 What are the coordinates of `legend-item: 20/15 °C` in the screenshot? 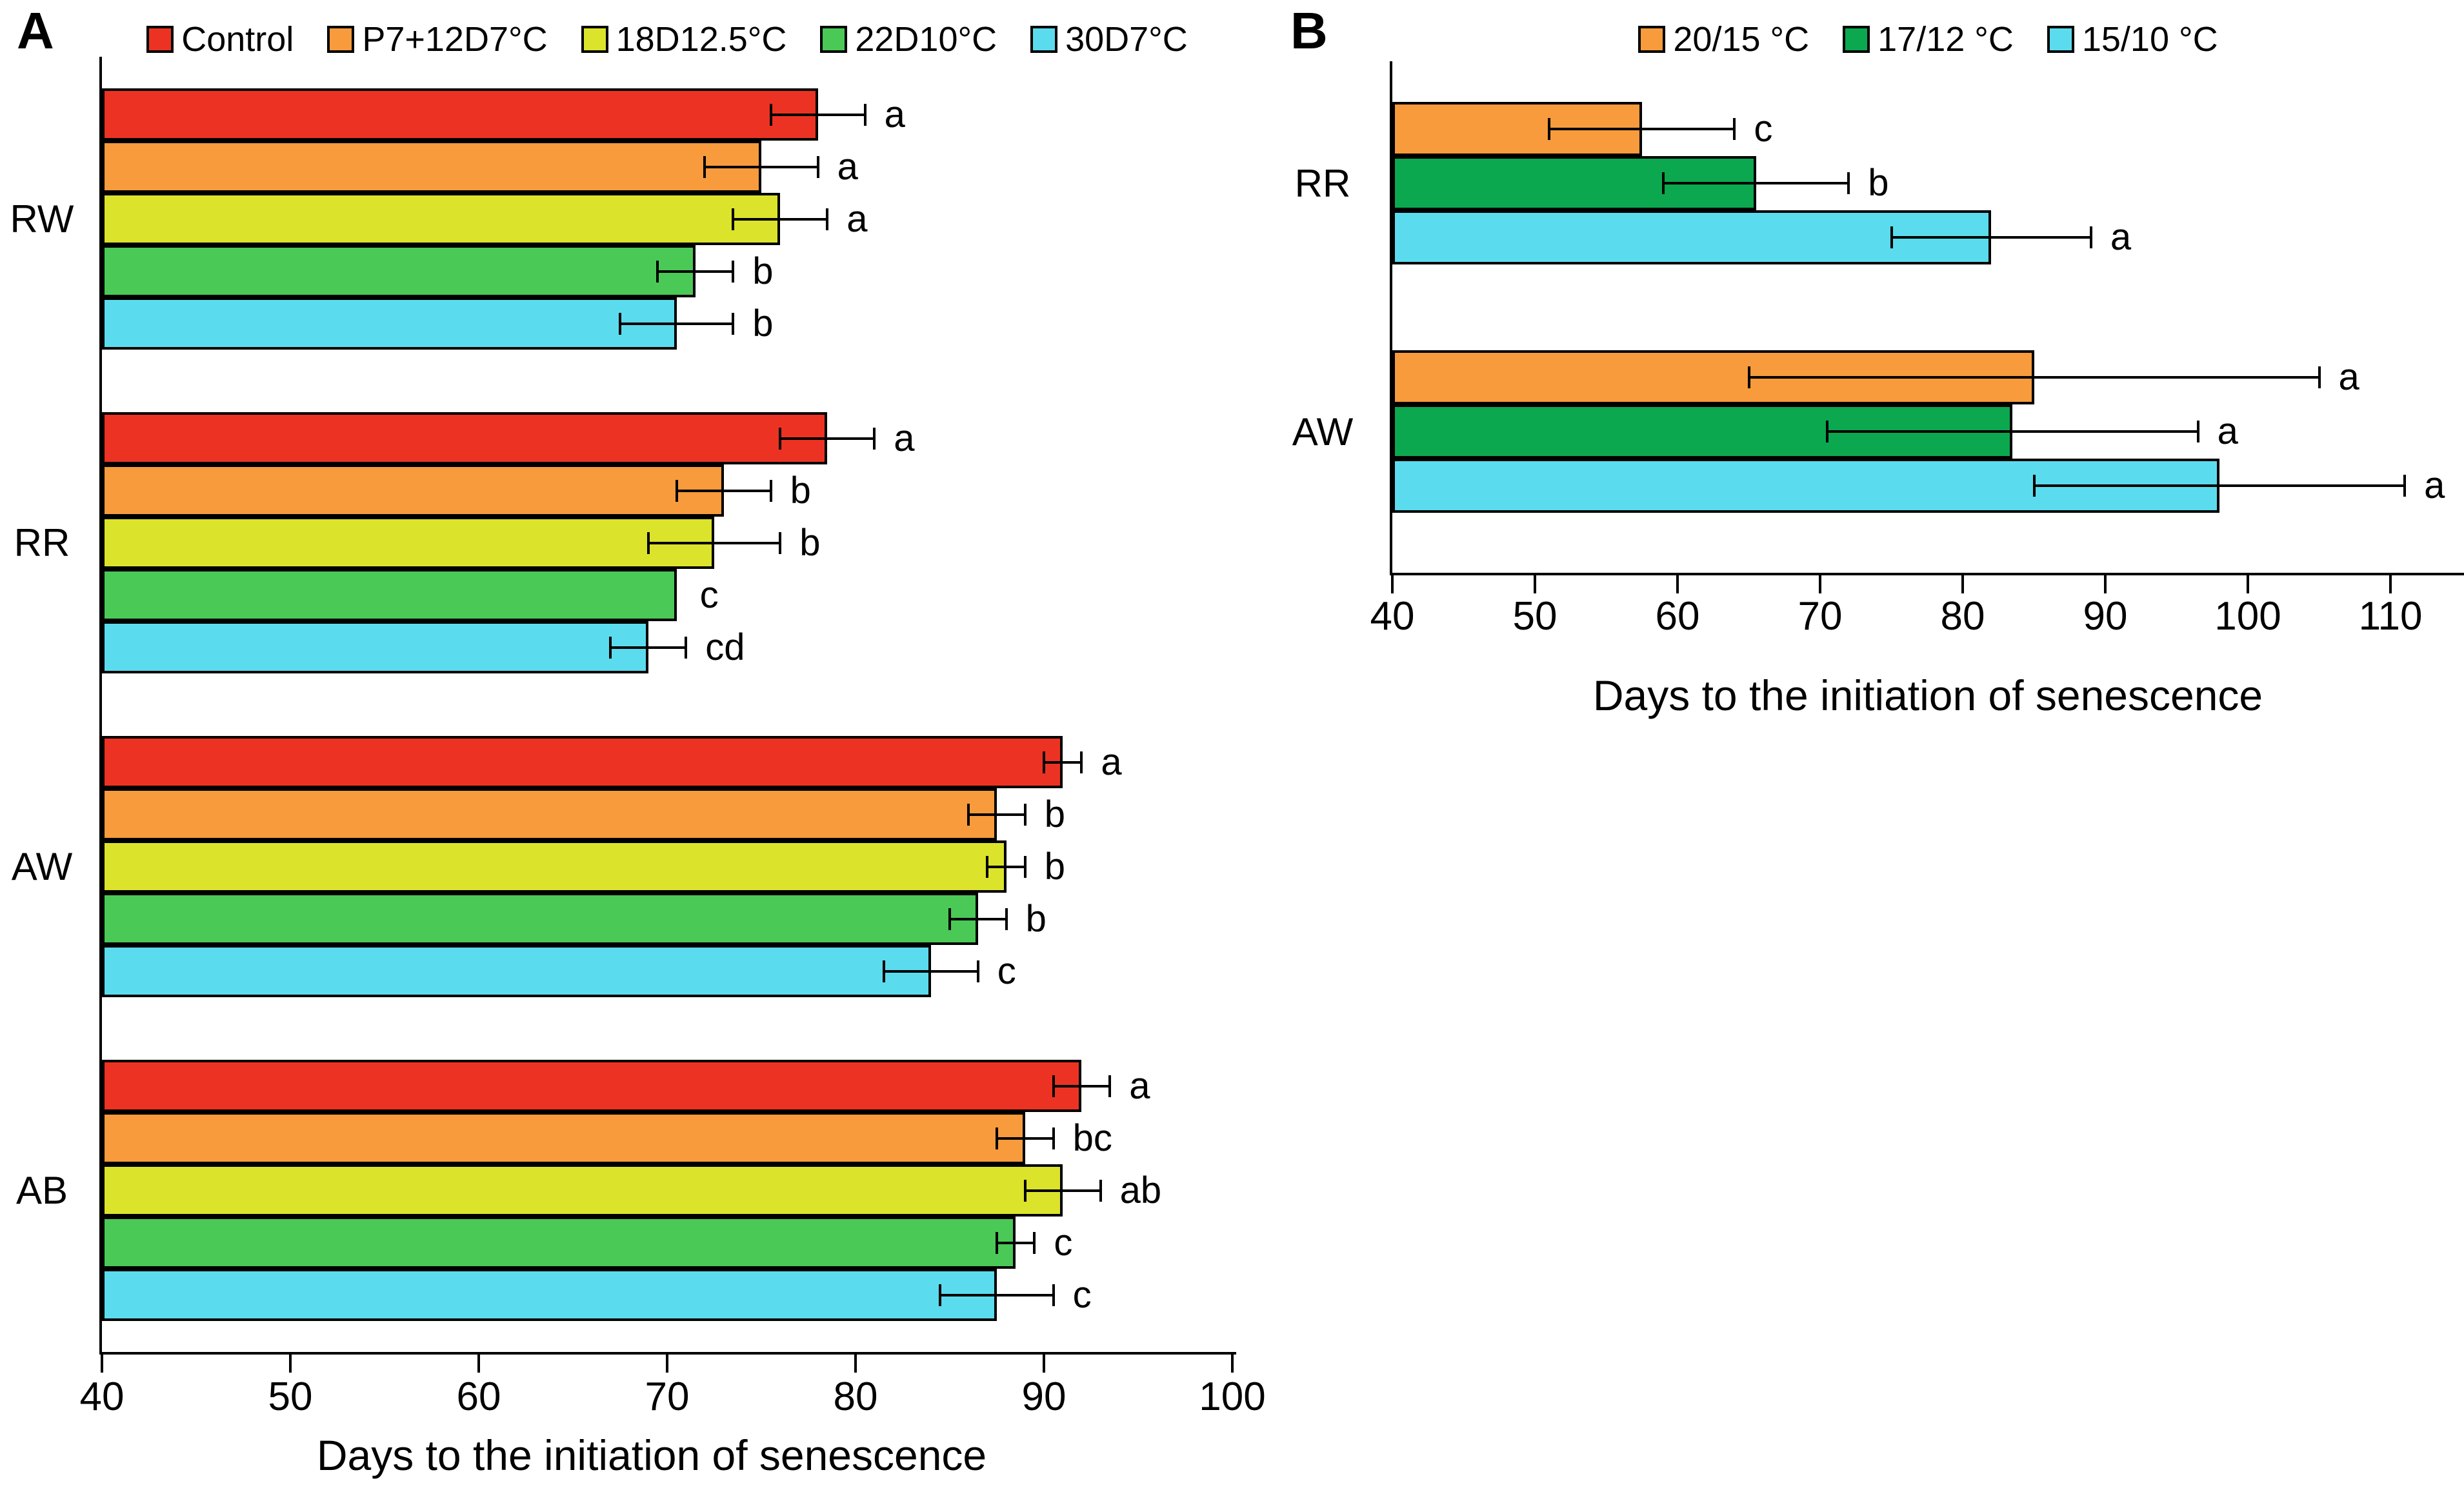 It's located at (1723, 39).